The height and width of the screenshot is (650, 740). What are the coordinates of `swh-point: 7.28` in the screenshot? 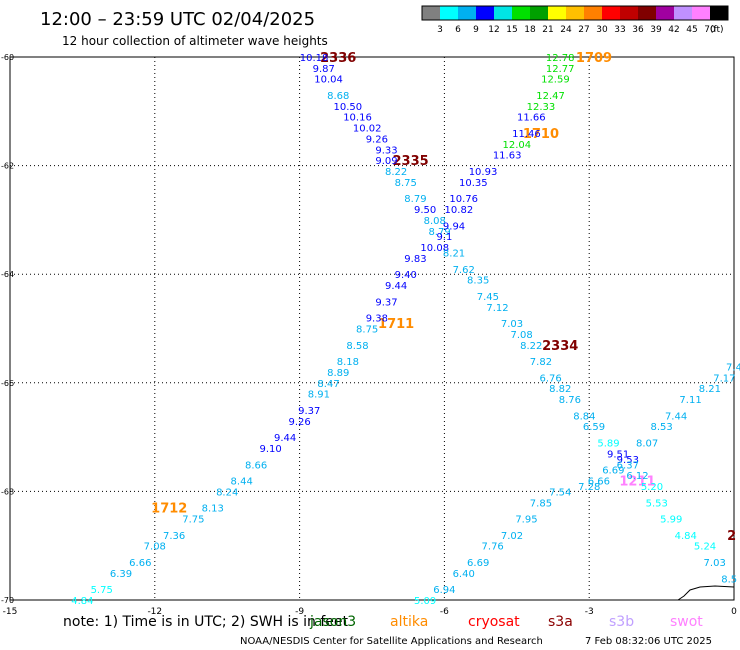 It's located at (589, 487).